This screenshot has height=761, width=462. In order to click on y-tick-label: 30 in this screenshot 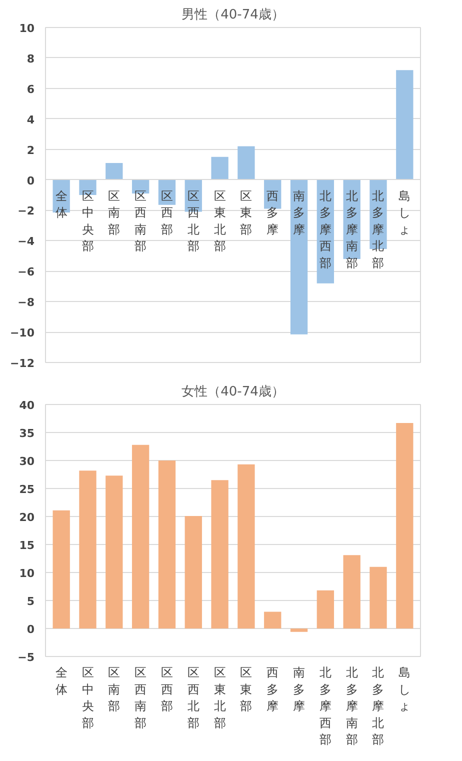, I will do `click(27, 461)`.